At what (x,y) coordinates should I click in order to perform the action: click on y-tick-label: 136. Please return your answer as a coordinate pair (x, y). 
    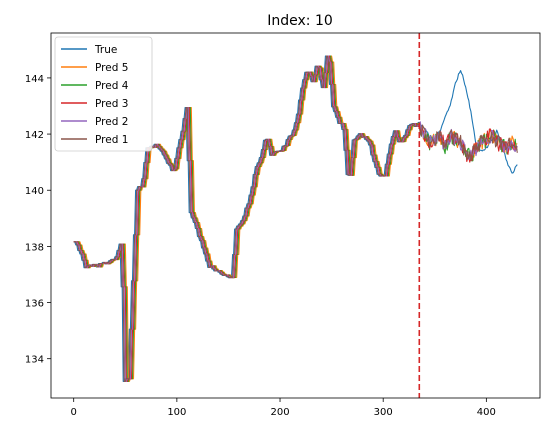
    Looking at the image, I should click on (34, 304).